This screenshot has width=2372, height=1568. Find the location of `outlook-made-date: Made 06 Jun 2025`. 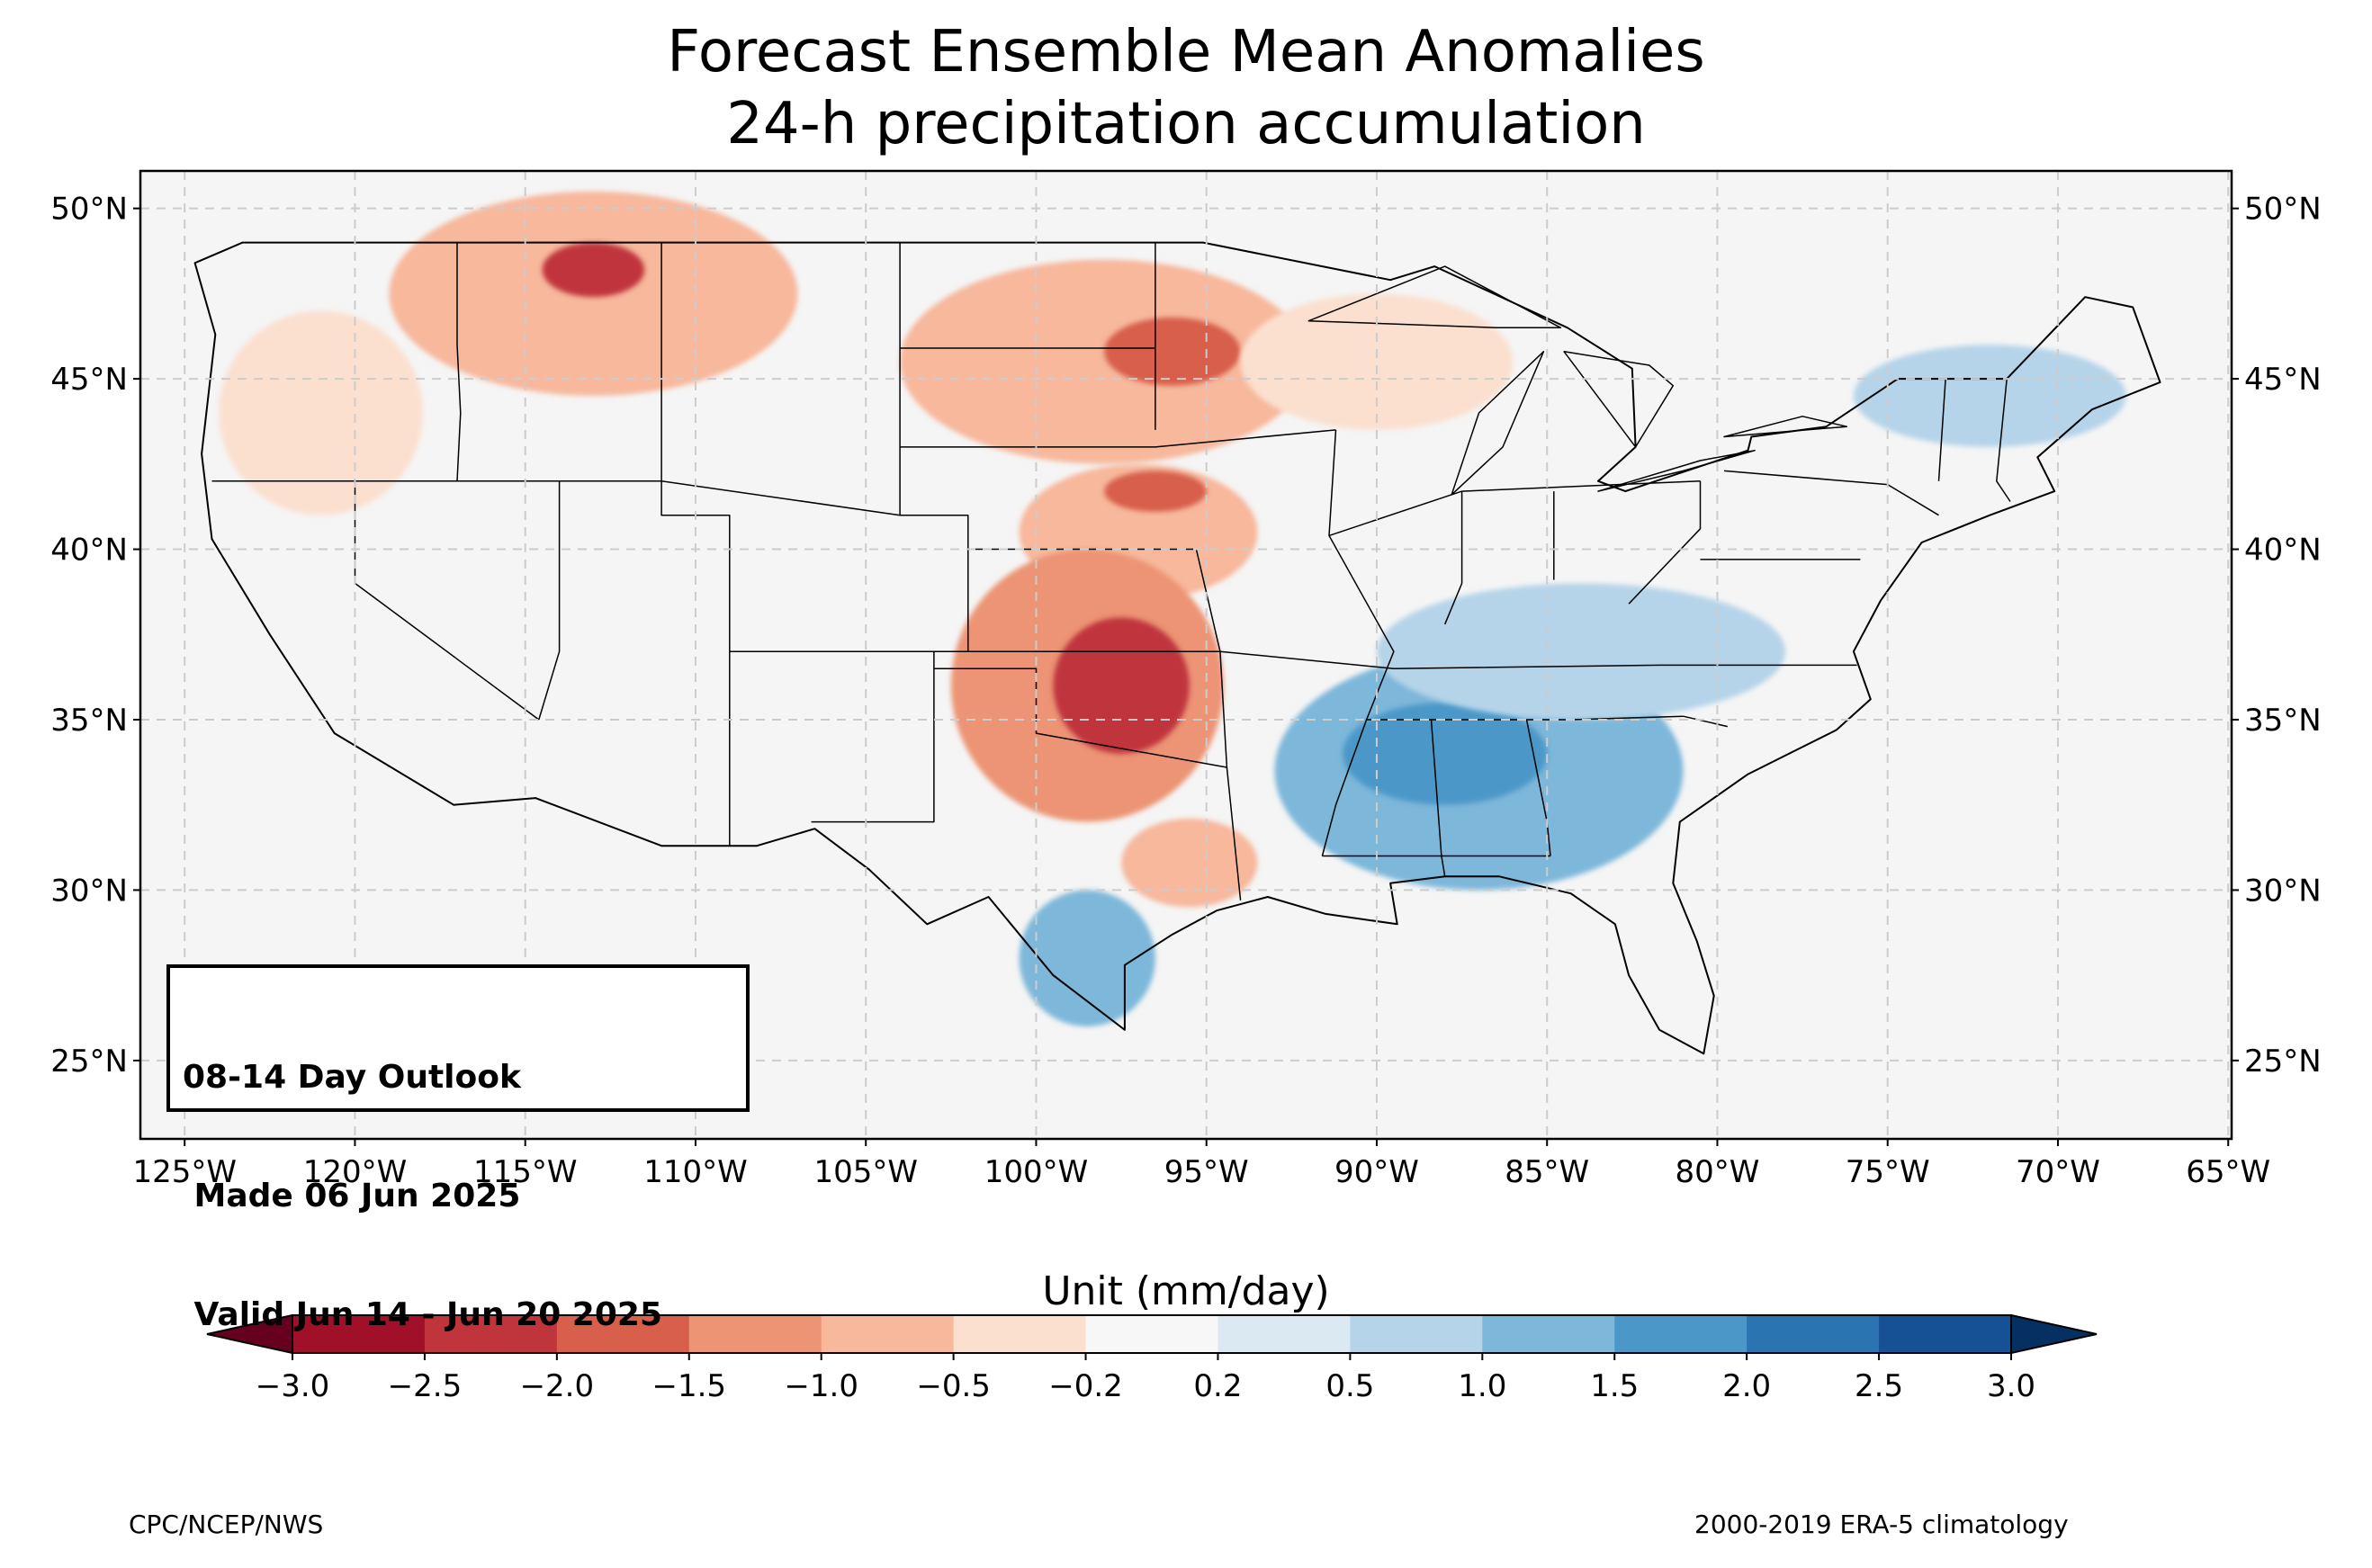

outlook-made-date: Made 06 Jun 2025 is located at coordinates (352, 1196).